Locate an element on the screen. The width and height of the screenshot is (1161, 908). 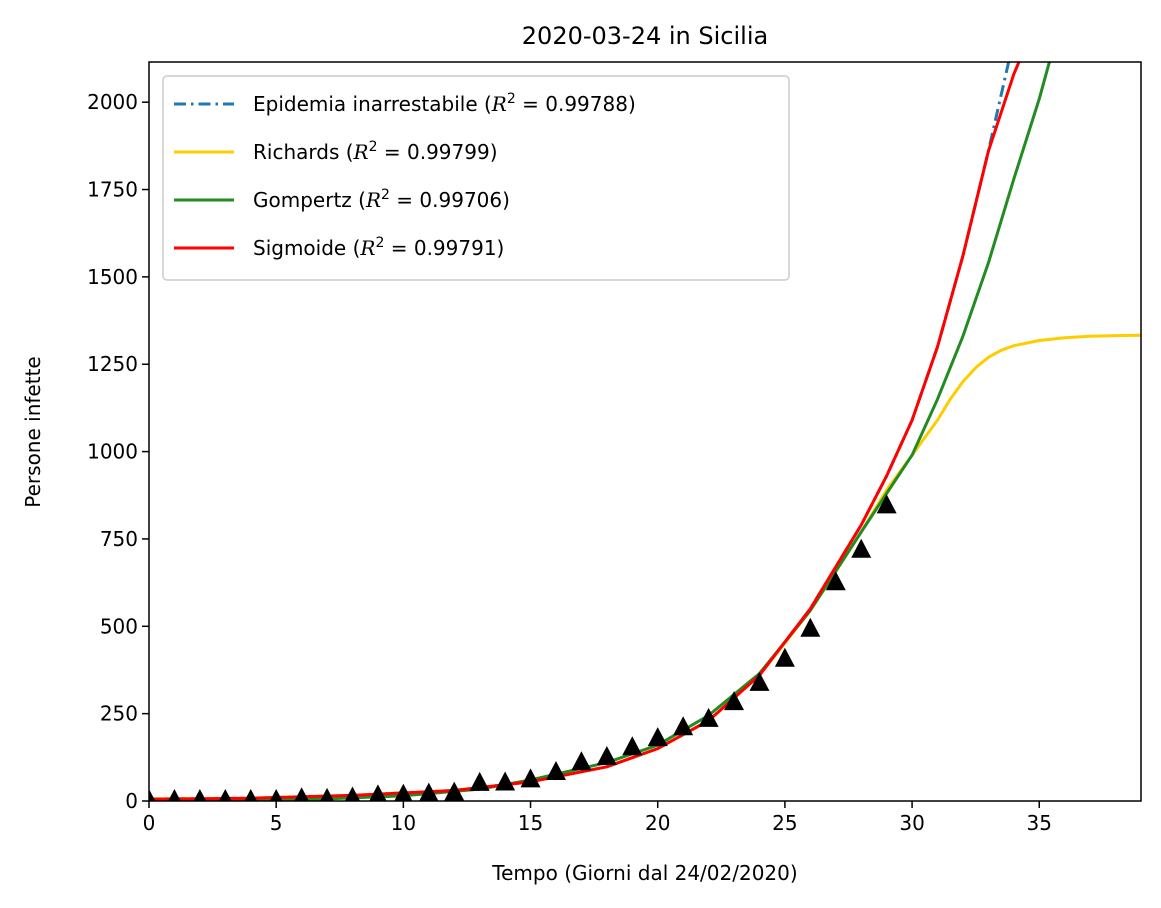
x-axis-title: Tempo (Giorni dal 24/02/2020) is located at coordinates (644, 873).